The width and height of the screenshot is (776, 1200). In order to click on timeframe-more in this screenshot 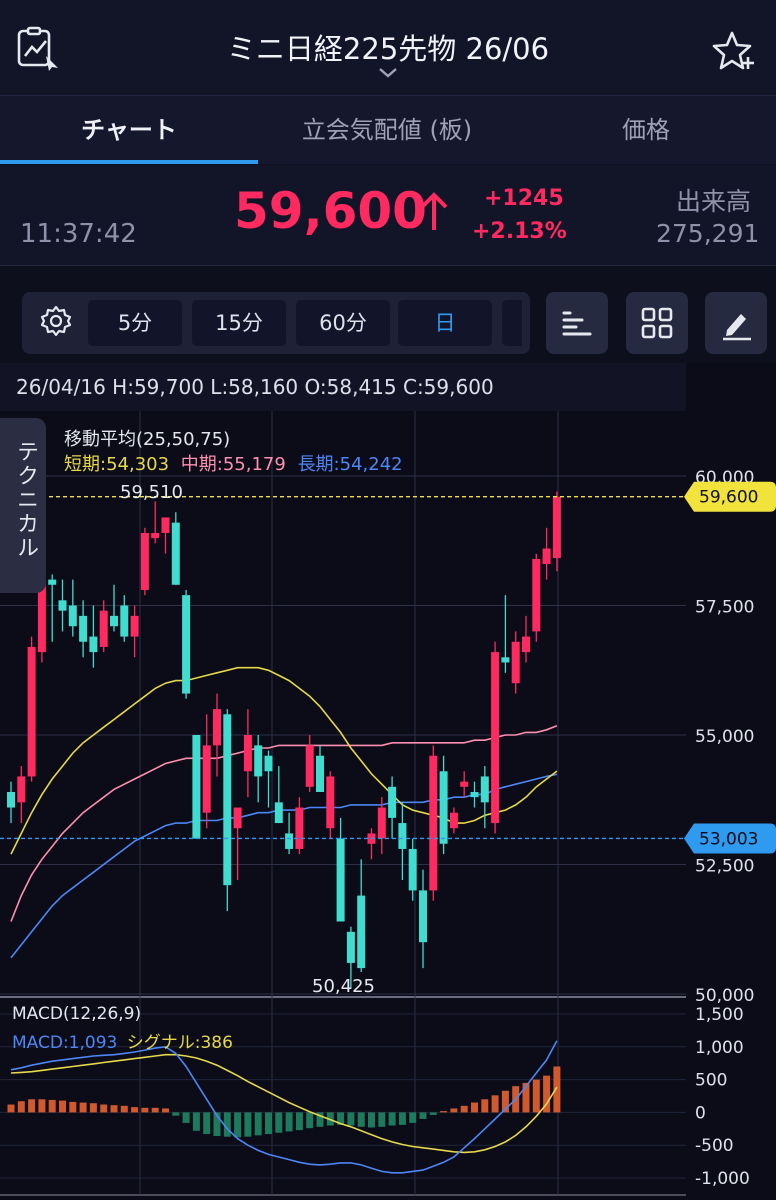, I will do `click(512, 323)`.